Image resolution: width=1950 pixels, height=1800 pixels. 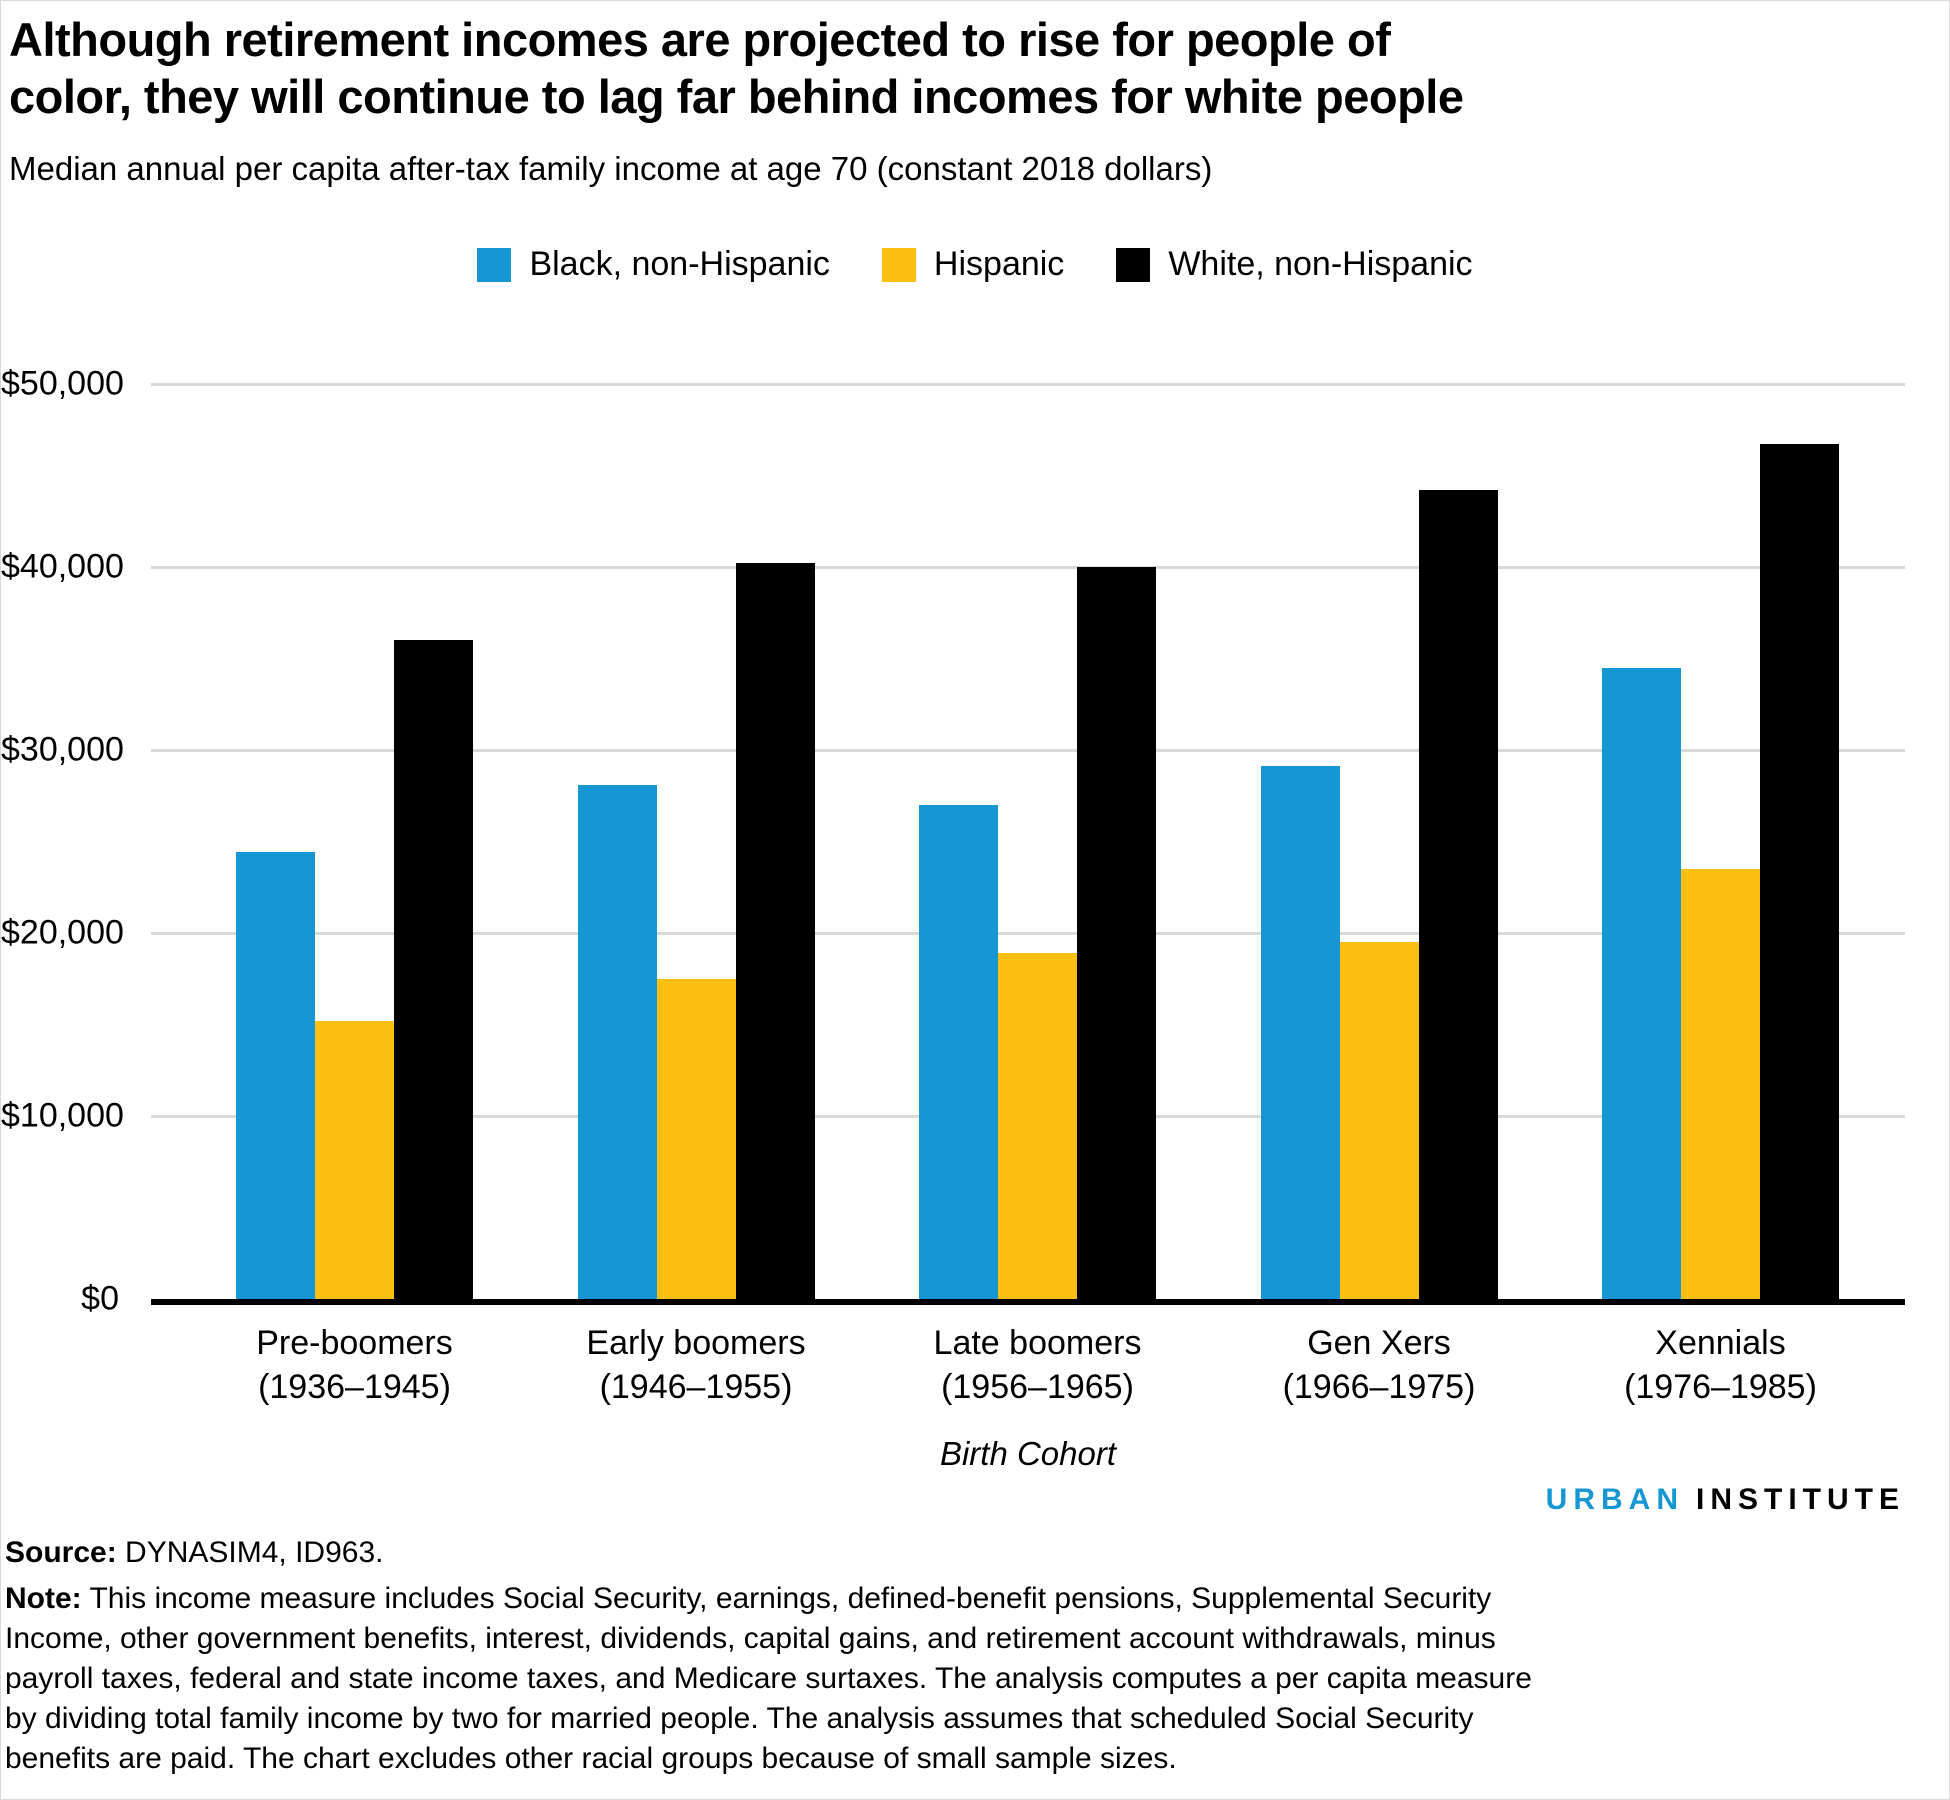 What do you see at coordinates (1320, 264) in the screenshot?
I see `legend-label-white-non-hispanic: White, non-Hispanic` at bounding box center [1320, 264].